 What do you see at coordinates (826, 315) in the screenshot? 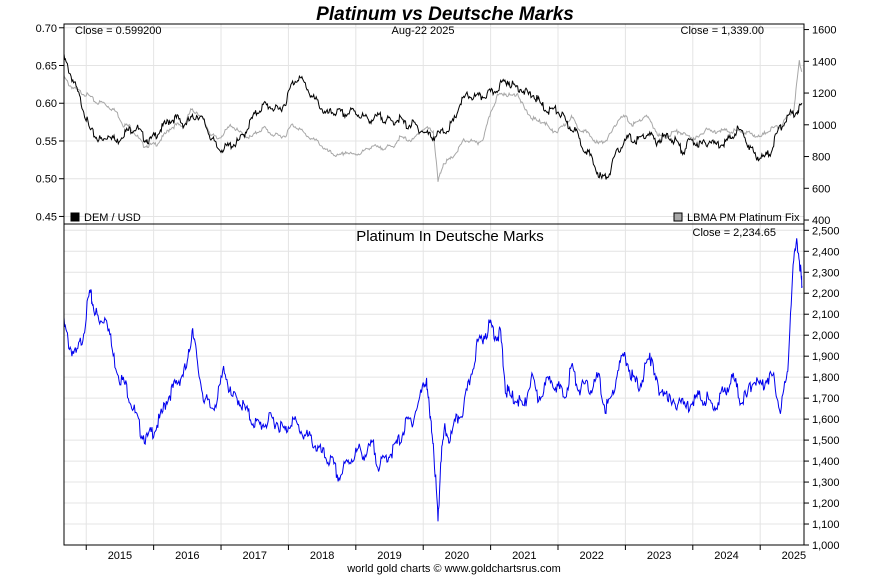
I see `bottom-right-tick-2,100: 2,100` at bounding box center [826, 315].